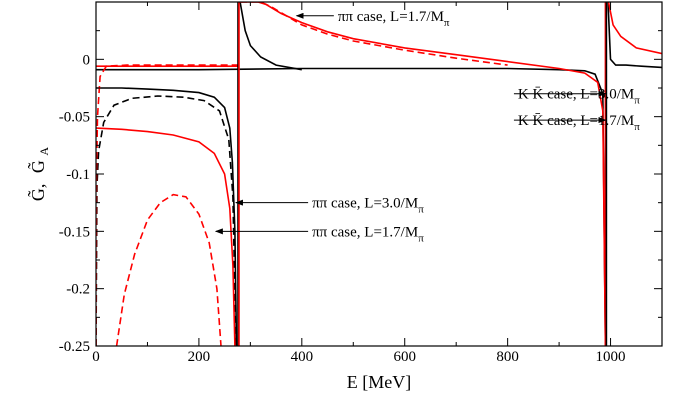  Describe the element at coordinates (37, 166) in the screenshot. I see `y-axis-title-ga: G̃` at that location.